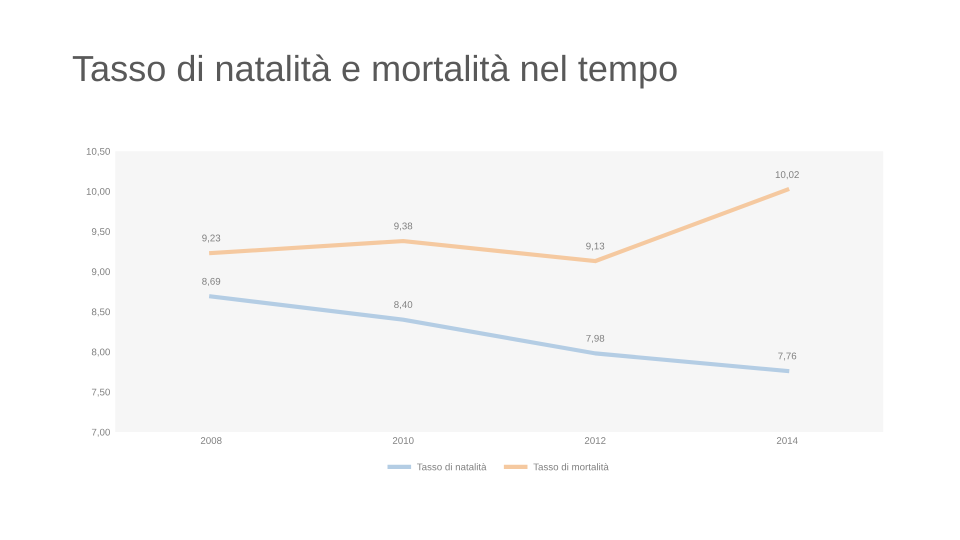  Describe the element at coordinates (211, 282) in the screenshot. I see `data-label: 8,69` at that location.